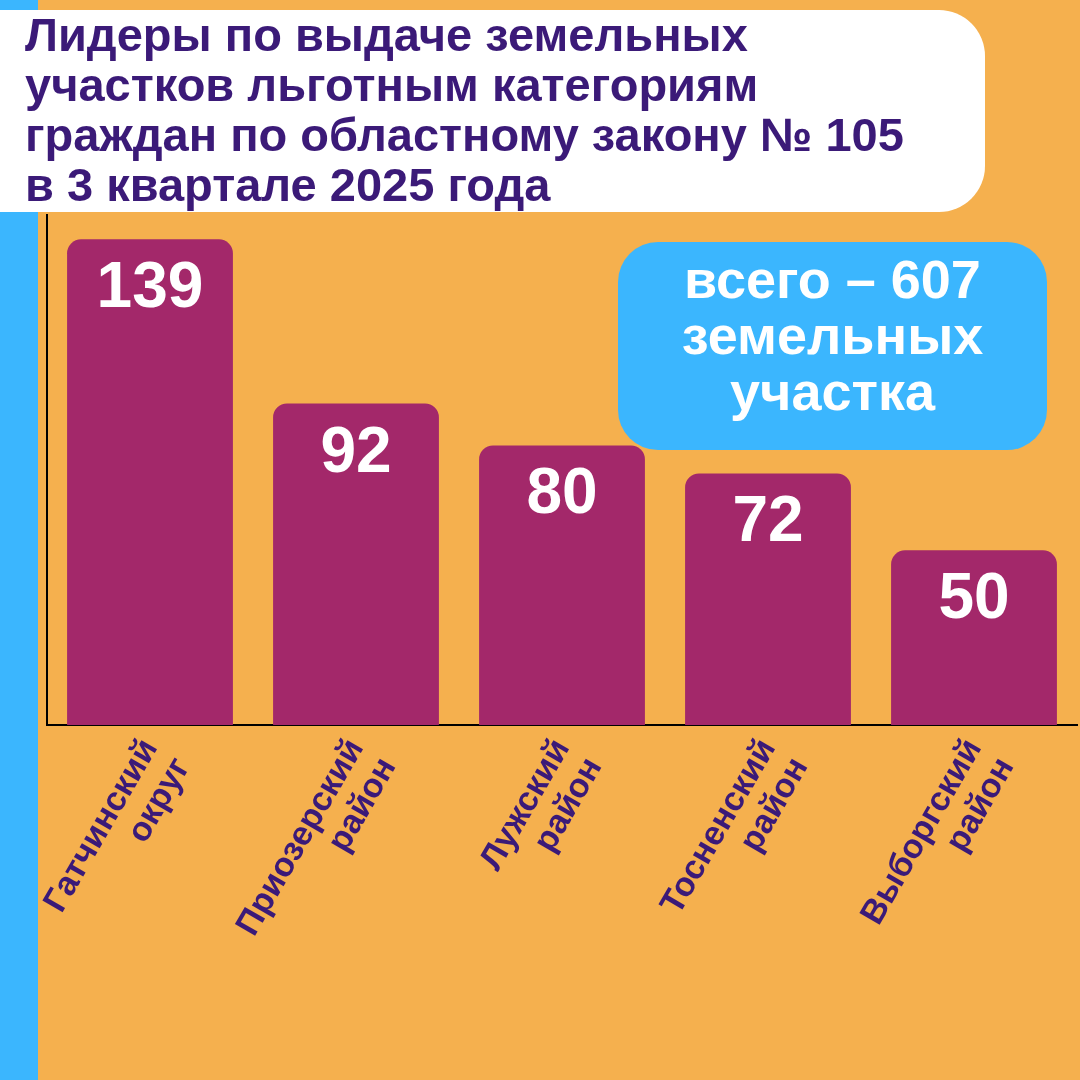 This screenshot has width=1080, height=1080. I want to click on data-label: 72, so click(768, 519).